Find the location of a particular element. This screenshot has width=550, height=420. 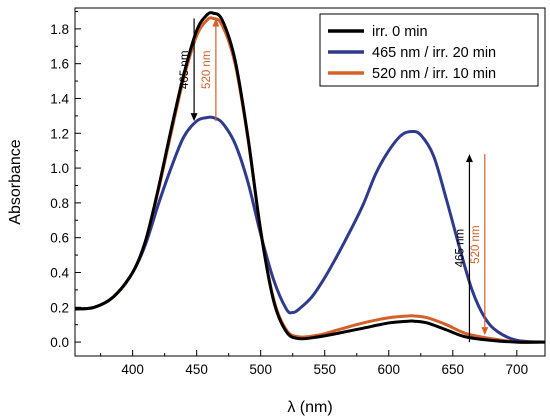

x-tick-label: 600 is located at coordinates (388, 369).